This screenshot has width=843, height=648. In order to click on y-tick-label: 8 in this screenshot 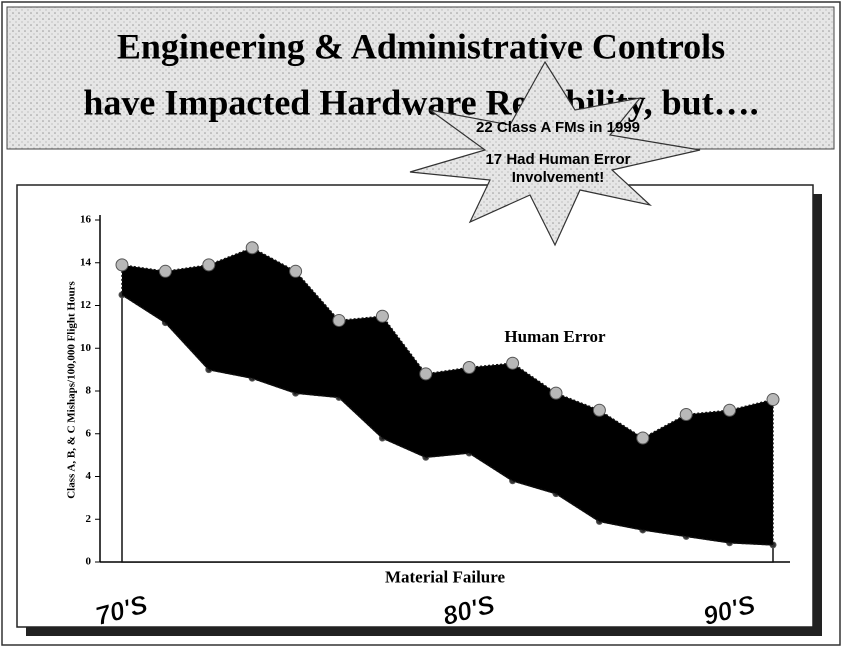, I will do `click(89, 391)`.